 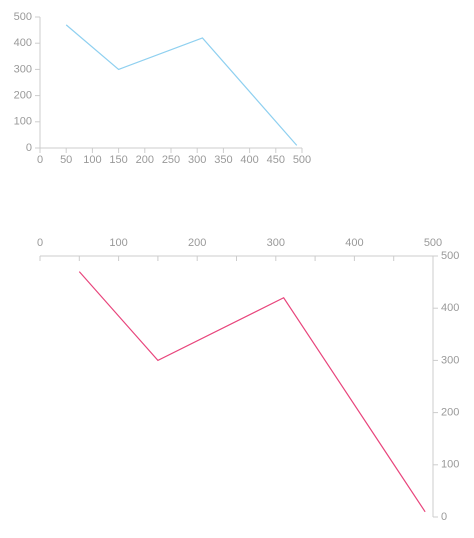 What do you see at coordinates (181, 85) in the screenshot?
I see `data-line` at bounding box center [181, 85].